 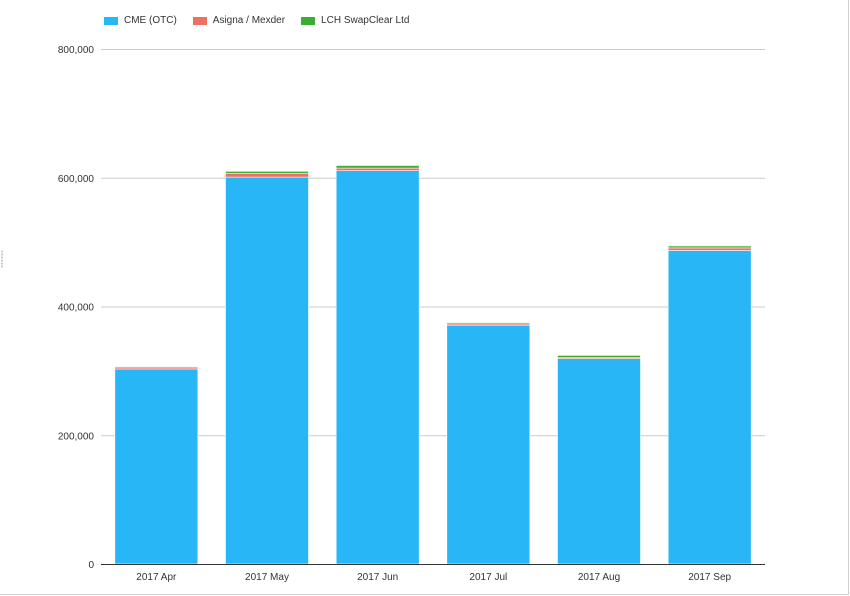 I want to click on y-tick-label: 0, so click(x=91, y=565).